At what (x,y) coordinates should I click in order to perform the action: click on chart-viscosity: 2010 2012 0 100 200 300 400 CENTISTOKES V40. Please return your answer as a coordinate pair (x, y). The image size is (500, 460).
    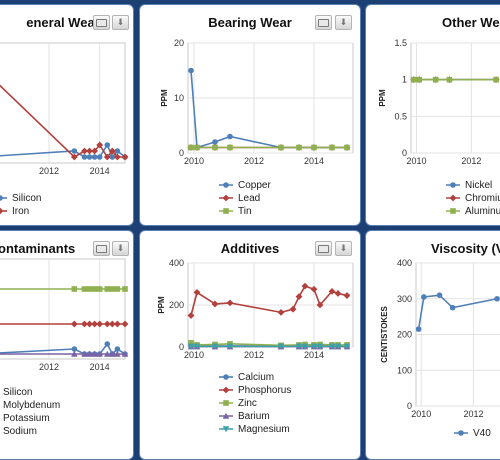
    Looking at the image, I should click on (440, 348).